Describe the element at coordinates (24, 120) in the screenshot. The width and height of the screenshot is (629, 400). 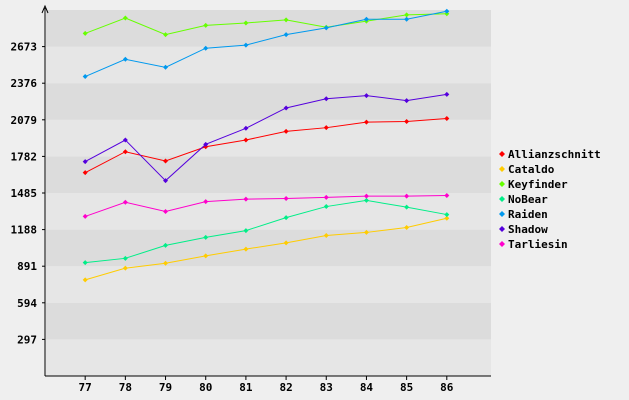
I see `y-tick-label: 2079` at that location.